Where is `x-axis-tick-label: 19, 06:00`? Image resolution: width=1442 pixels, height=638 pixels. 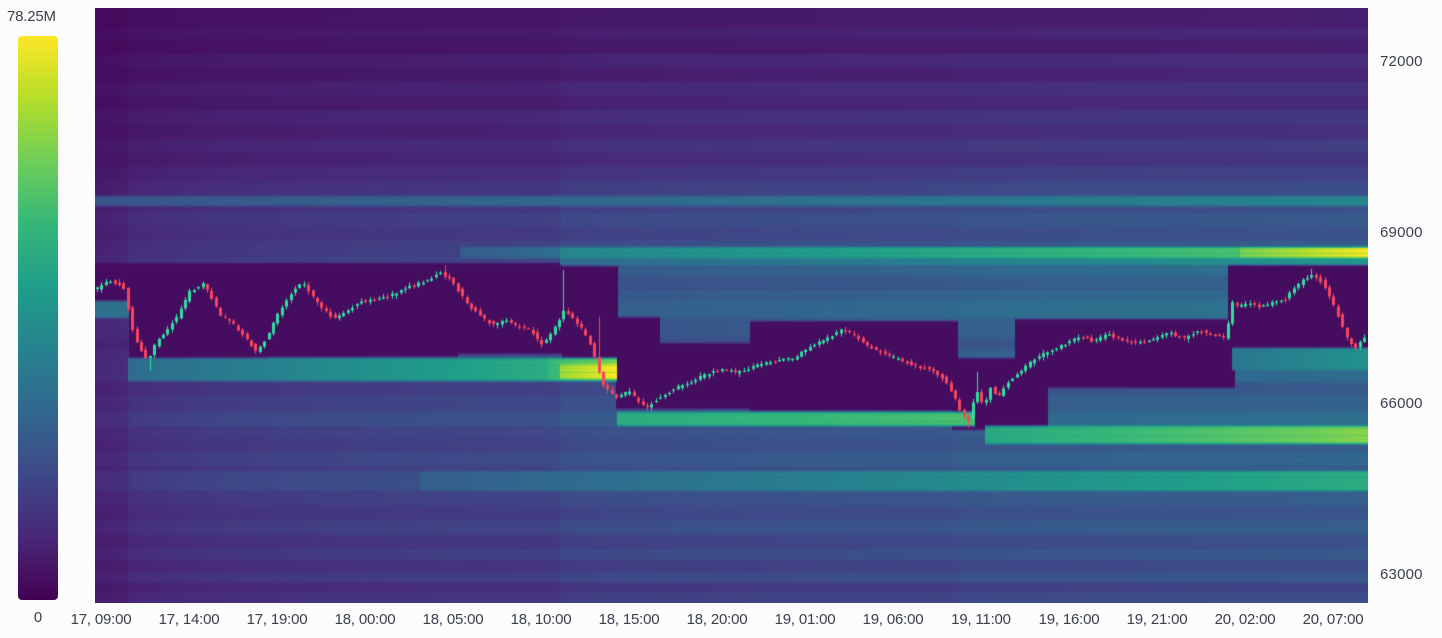 x-axis-tick-label: 19, 06:00 is located at coordinates (893, 619).